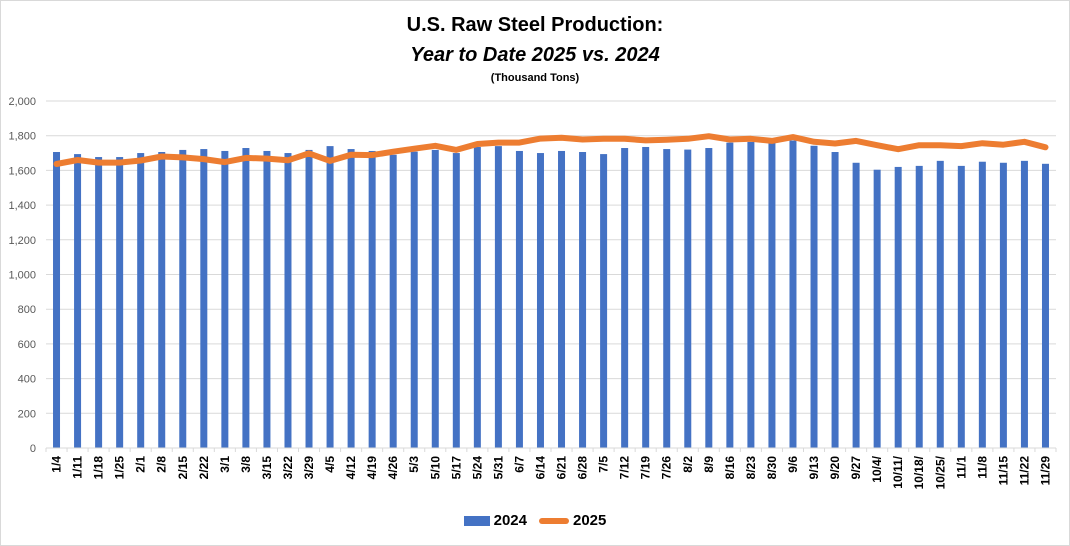 The height and width of the screenshot is (546, 1070). What do you see at coordinates (535, 78) in the screenshot?
I see `chart-units: (Thousand Tons)` at bounding box center [535, 78].